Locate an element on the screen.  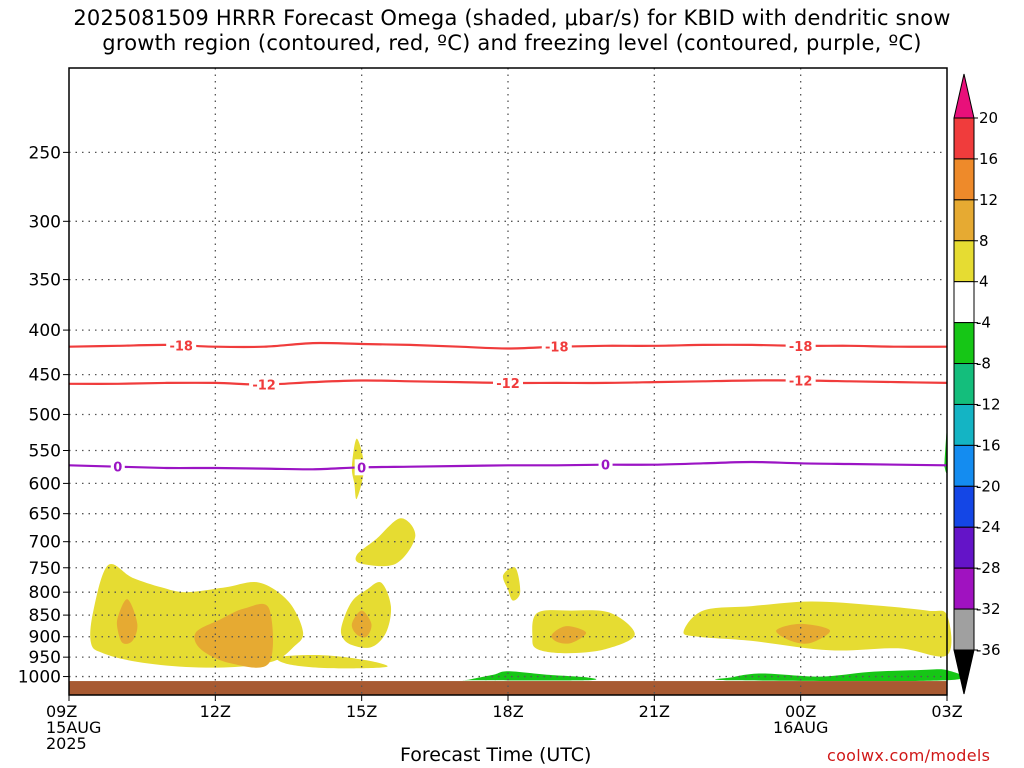
y-tick-label: 400 is located at coordinates (45, 331).